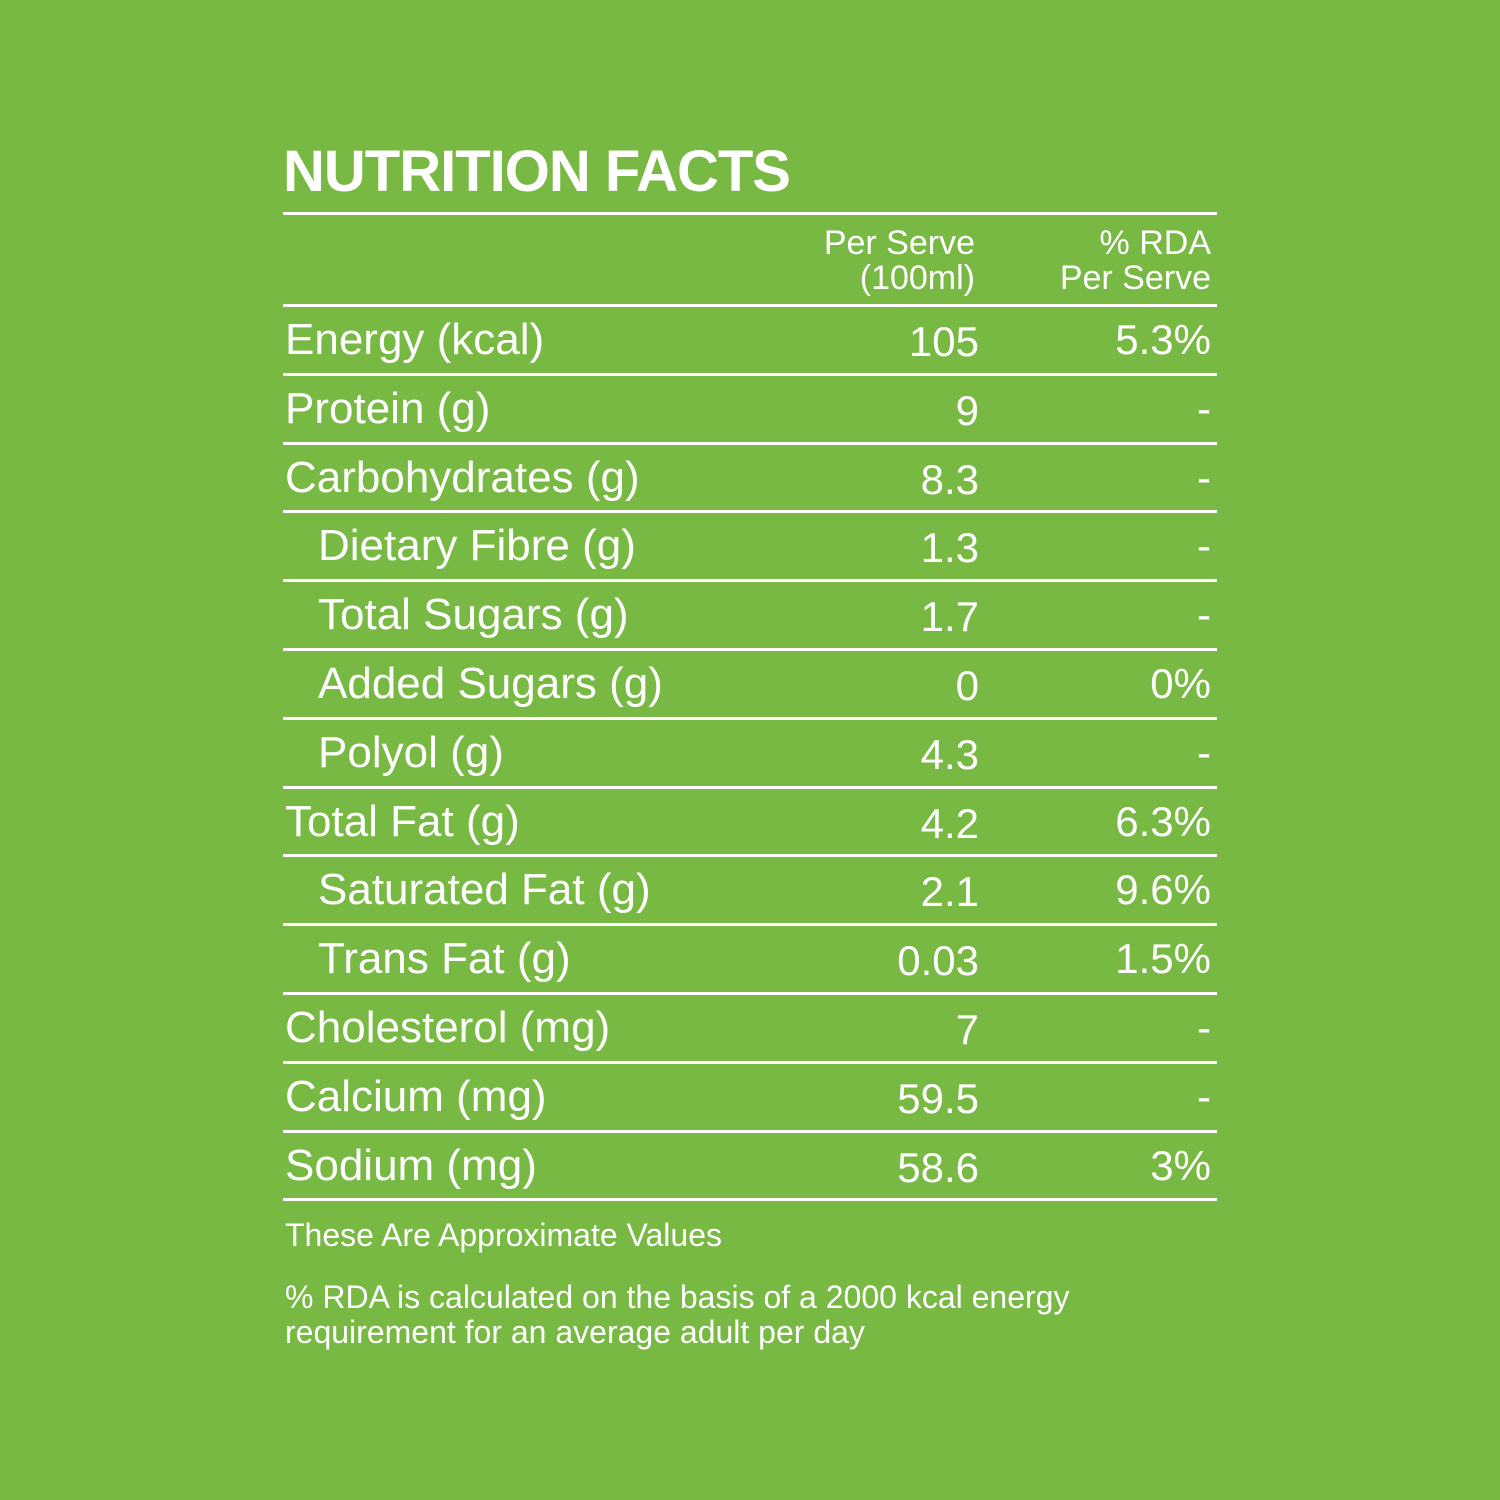 This screenshot has height=1500, width=1500. I want to click on nutrient-label: Calcium (mg), so click(416, 1096).